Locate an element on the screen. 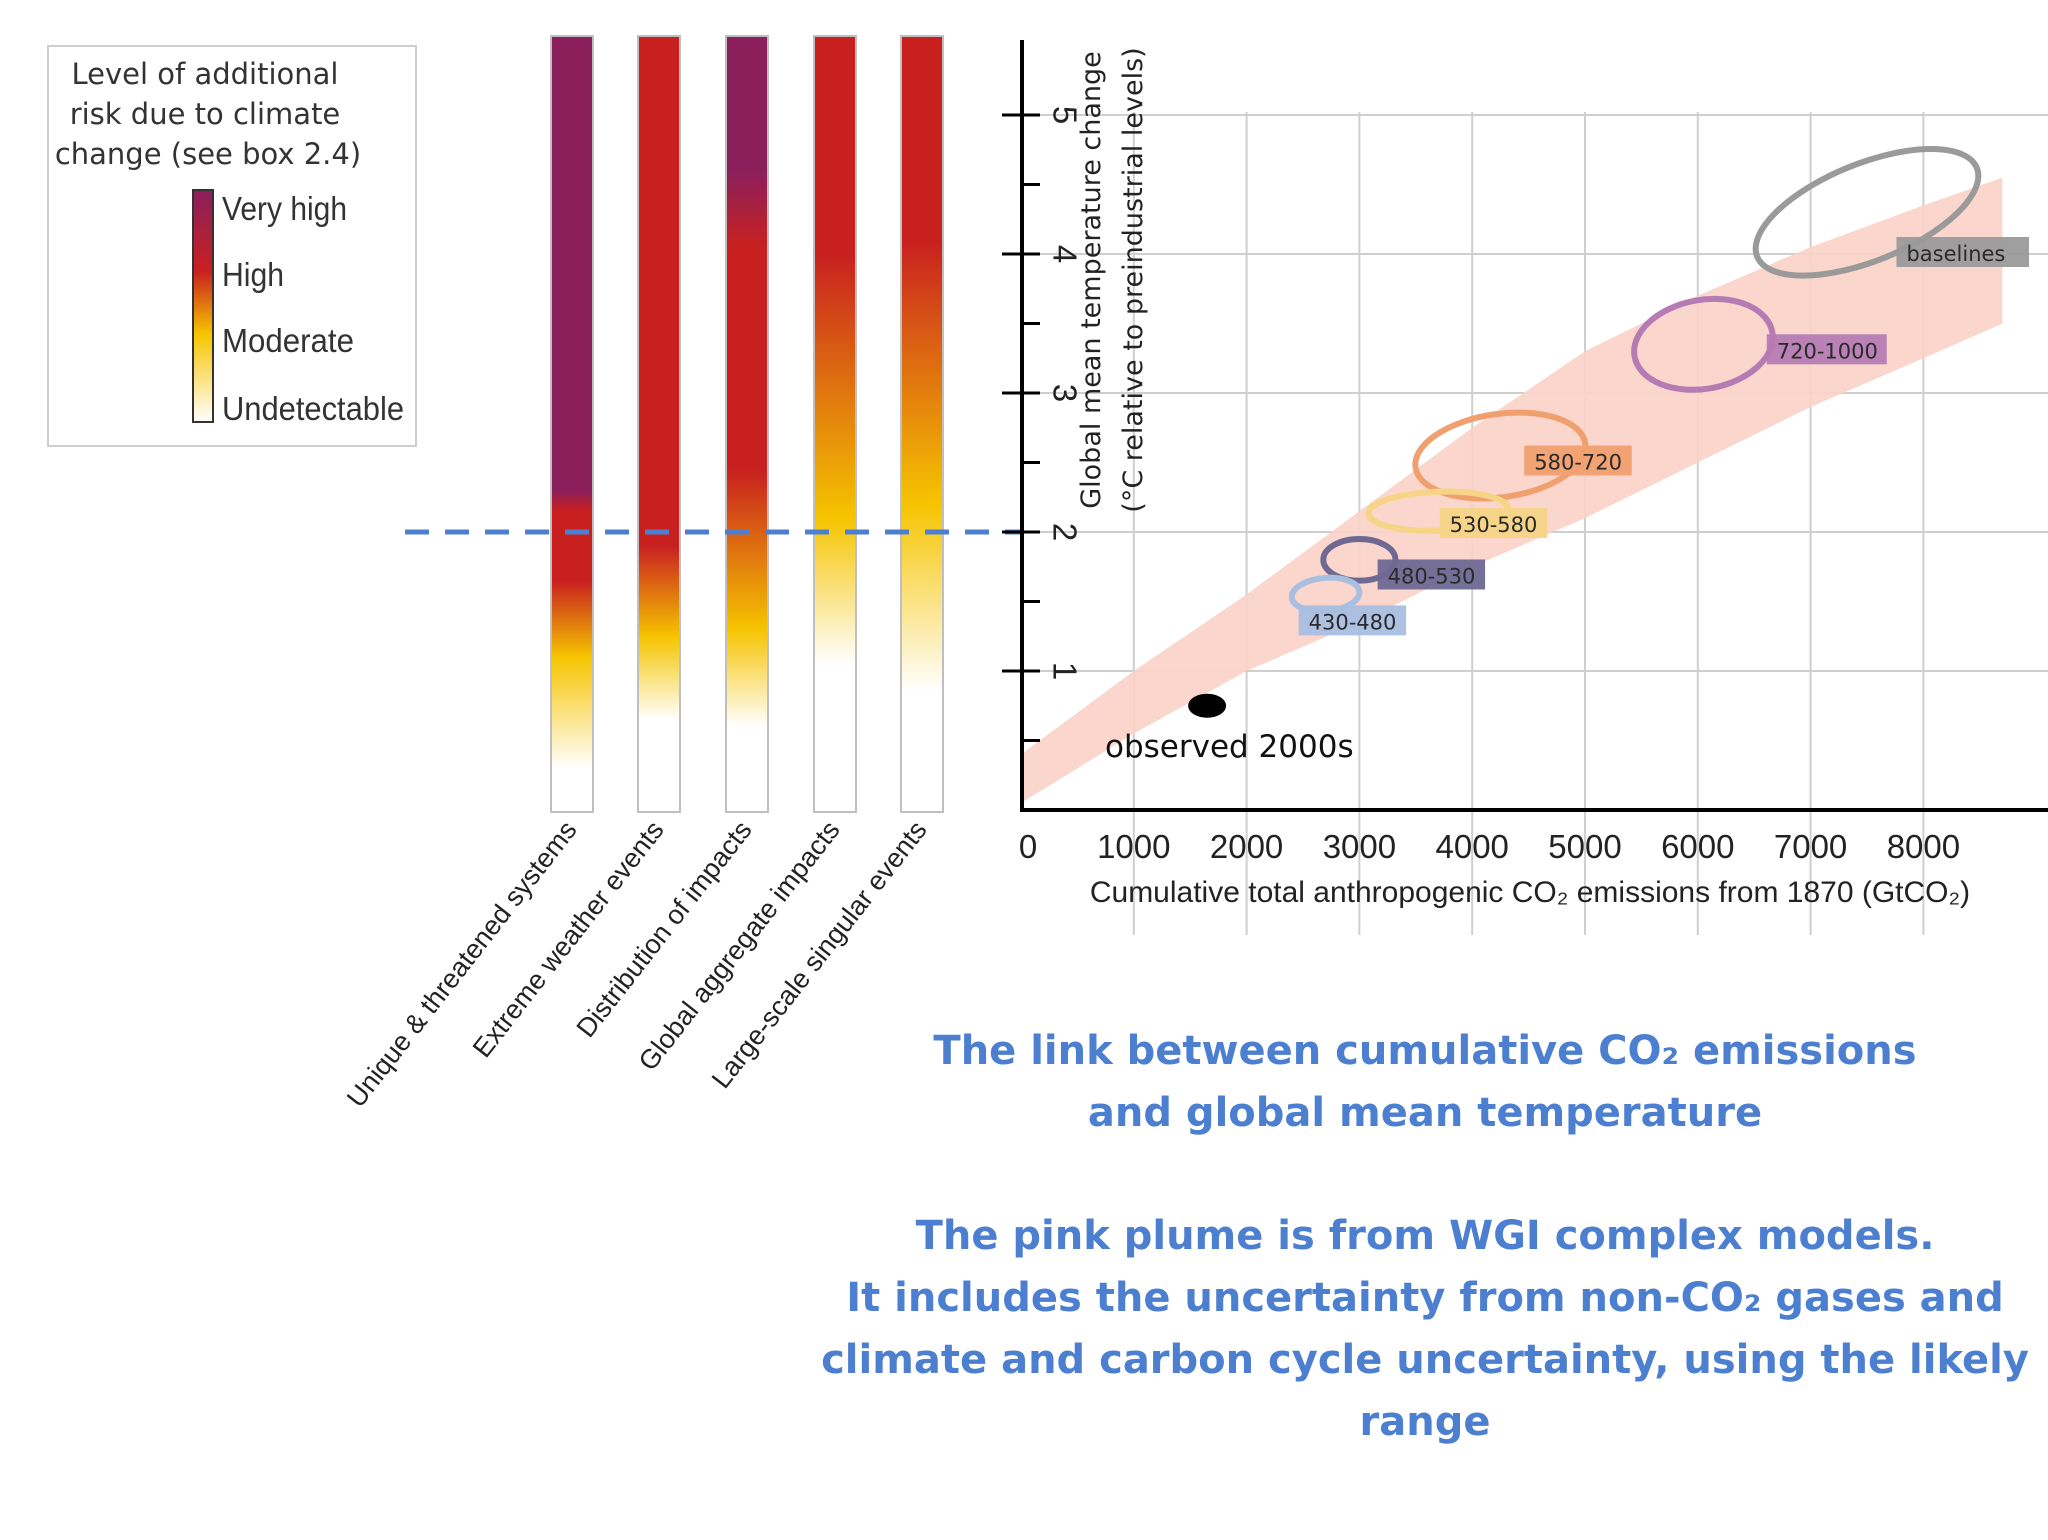 The height and width of the screenshot is (1540, 2048). x-tick-label-6: 6000 is located at coordinates (1697, 846).